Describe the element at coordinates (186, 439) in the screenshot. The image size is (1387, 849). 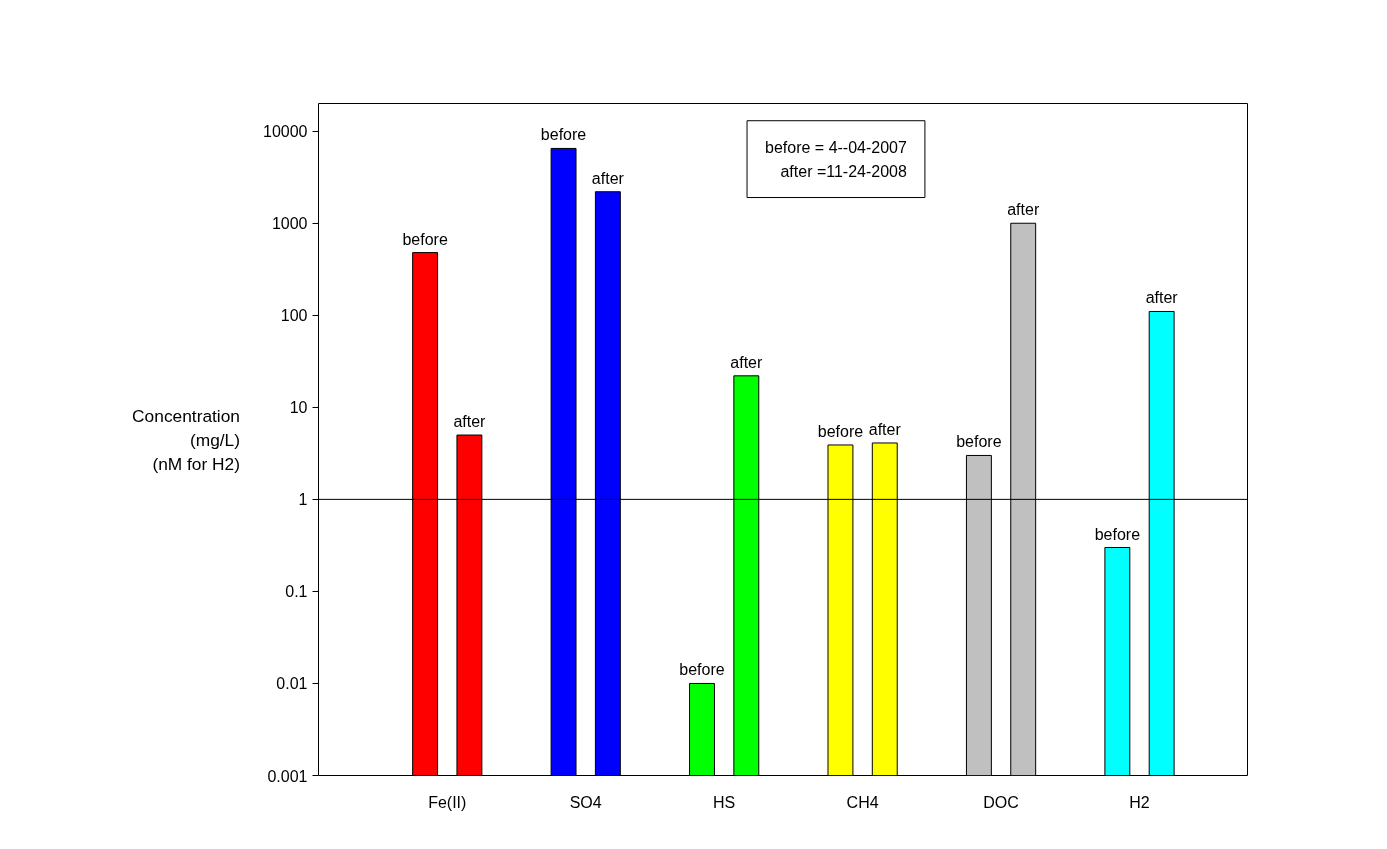
I see `y-axis-title: Concentration (mg/L) (nM for H2)` at that location.